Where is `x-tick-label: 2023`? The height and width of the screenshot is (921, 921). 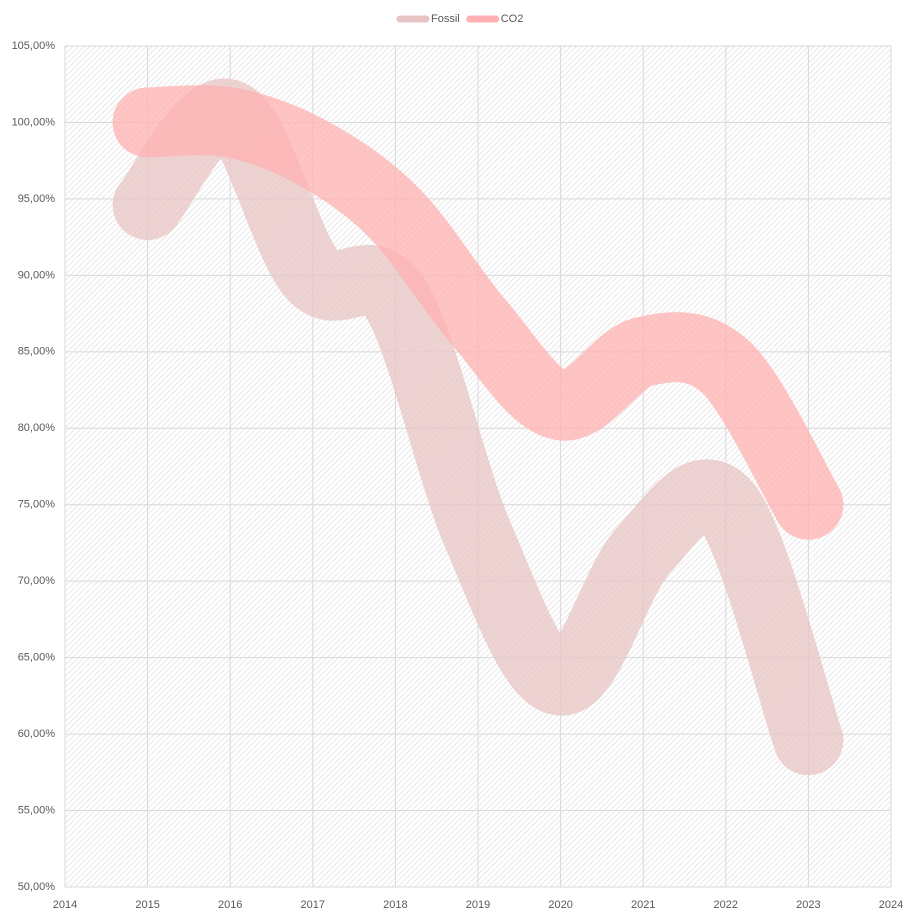
x-tick-label: 2023 is located at coordinates (808, 905).